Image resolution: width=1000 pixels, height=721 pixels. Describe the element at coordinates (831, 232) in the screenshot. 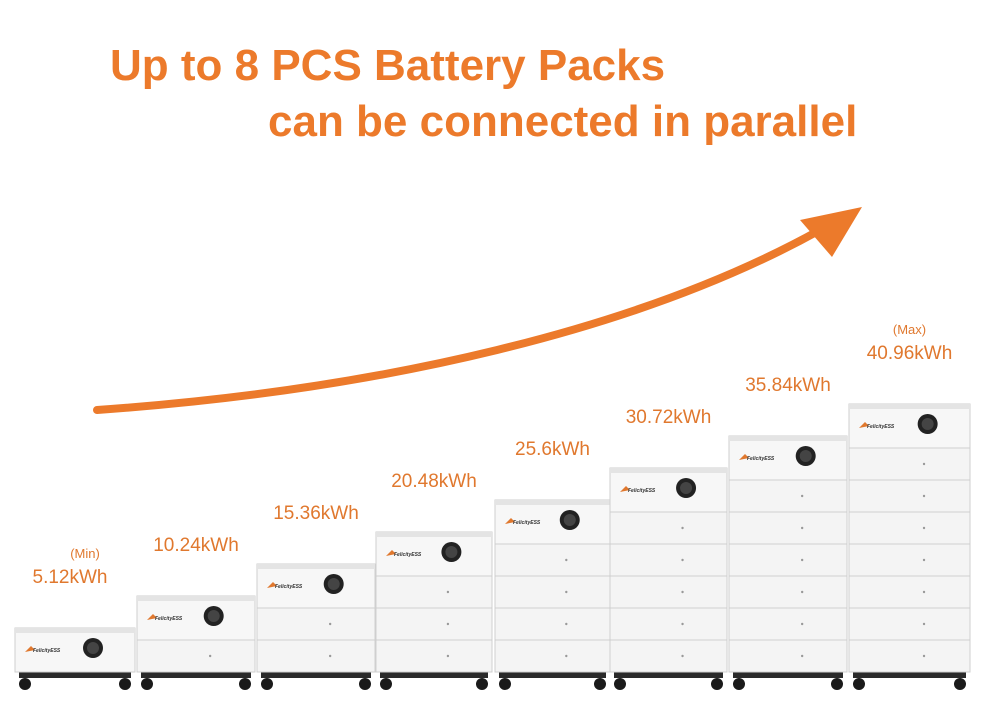

I see `arrow-head` at that location.